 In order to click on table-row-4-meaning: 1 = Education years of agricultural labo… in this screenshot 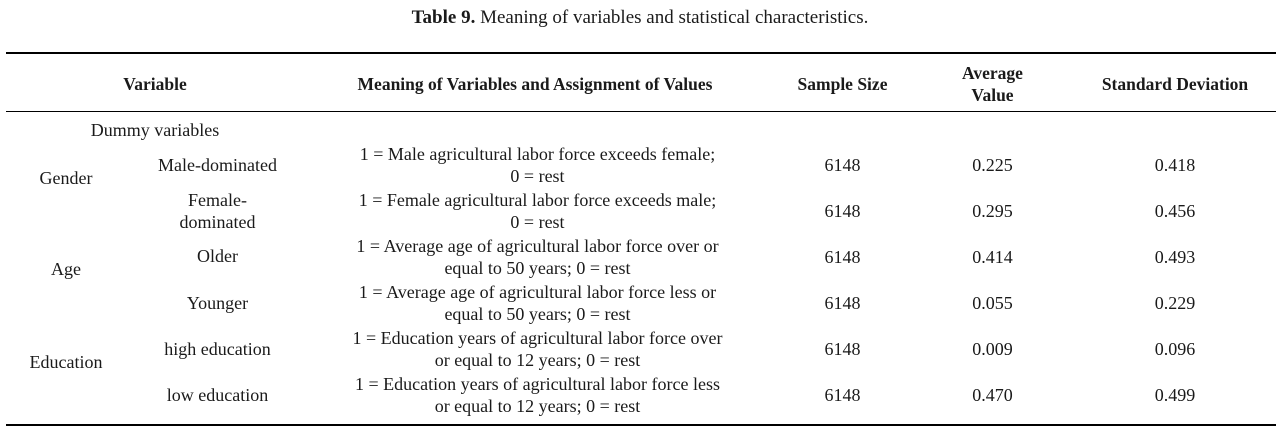, I will do `click(537, 349)`.